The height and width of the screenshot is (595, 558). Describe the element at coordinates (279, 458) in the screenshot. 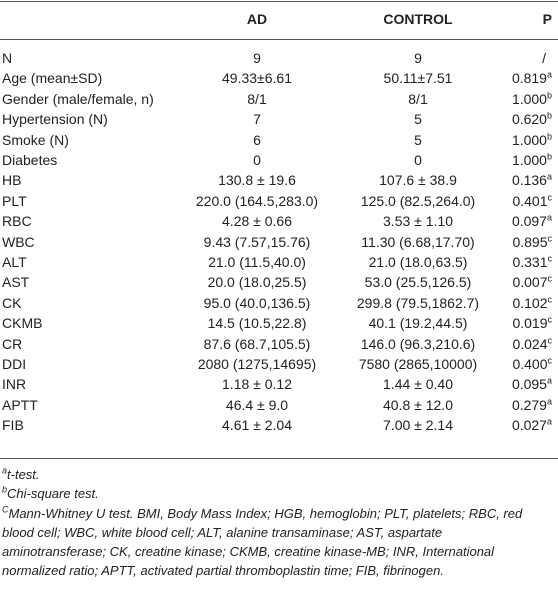

I see `bottom-rule` at that location.